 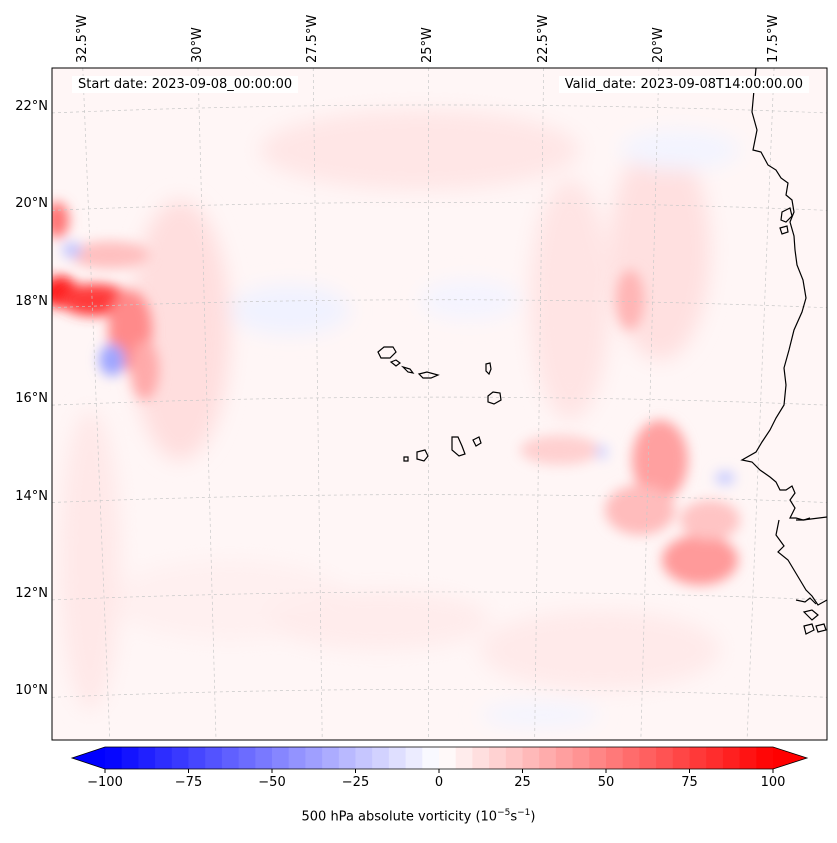 I want to click on latitude-label: 14°N, so click(x=31, y=496).